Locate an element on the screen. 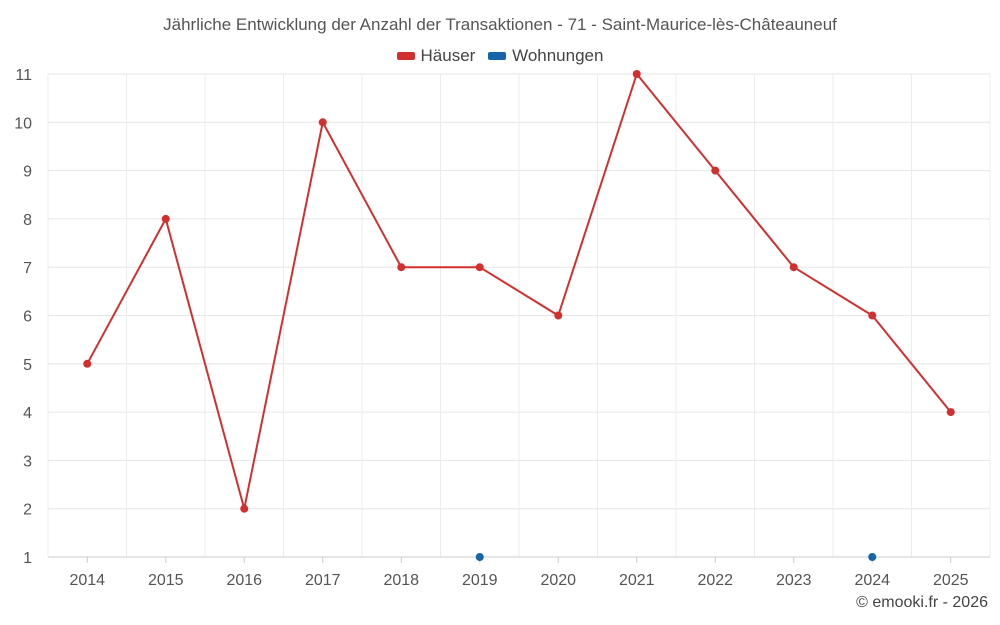 The width and height of the screenshot is (1000, 625). x-tick-label: 2018 is located at coordinates (401, 580).